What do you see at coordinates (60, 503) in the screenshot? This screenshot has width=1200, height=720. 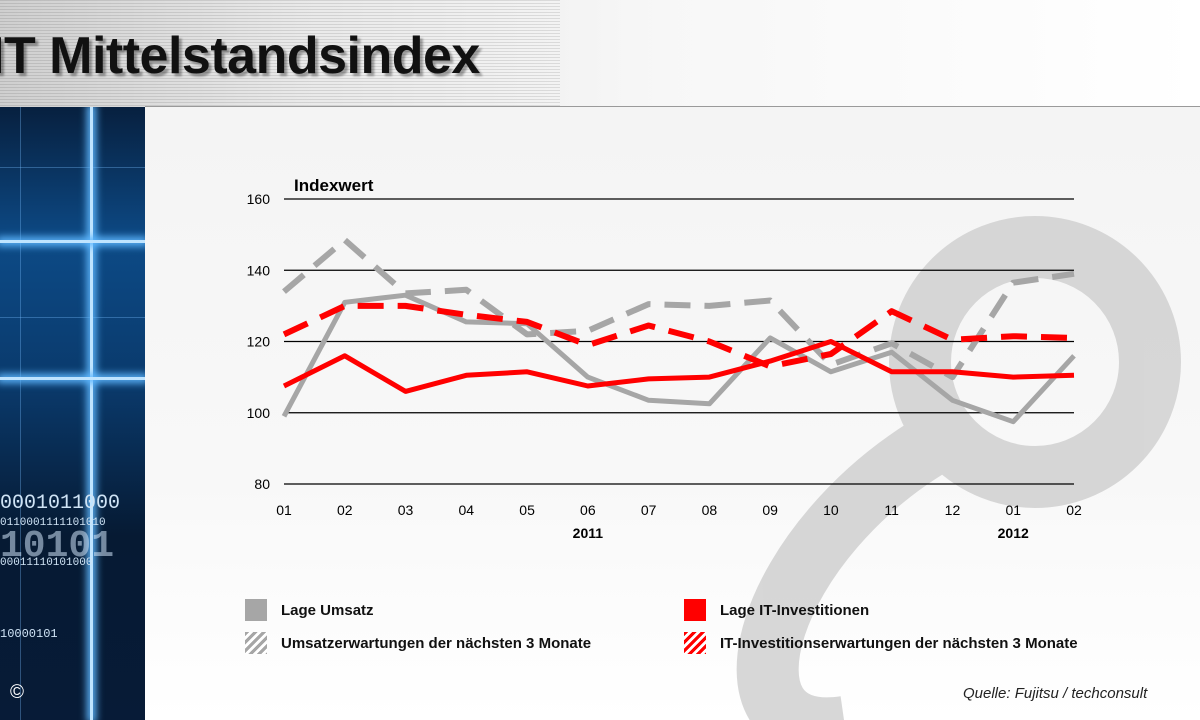 I see `binary-text: 0001011000` at bounding box center [60, 503].